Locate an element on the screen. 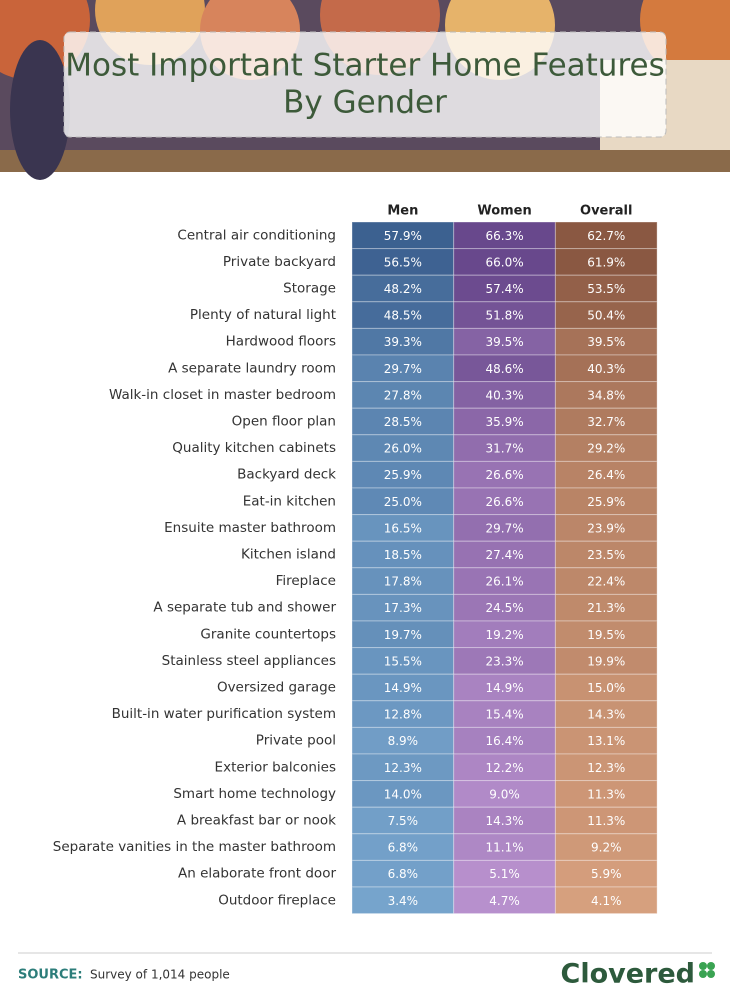 This screenshot has height=1002, width=730. cell-value: 24.5% is located at coordinates (504, 608).